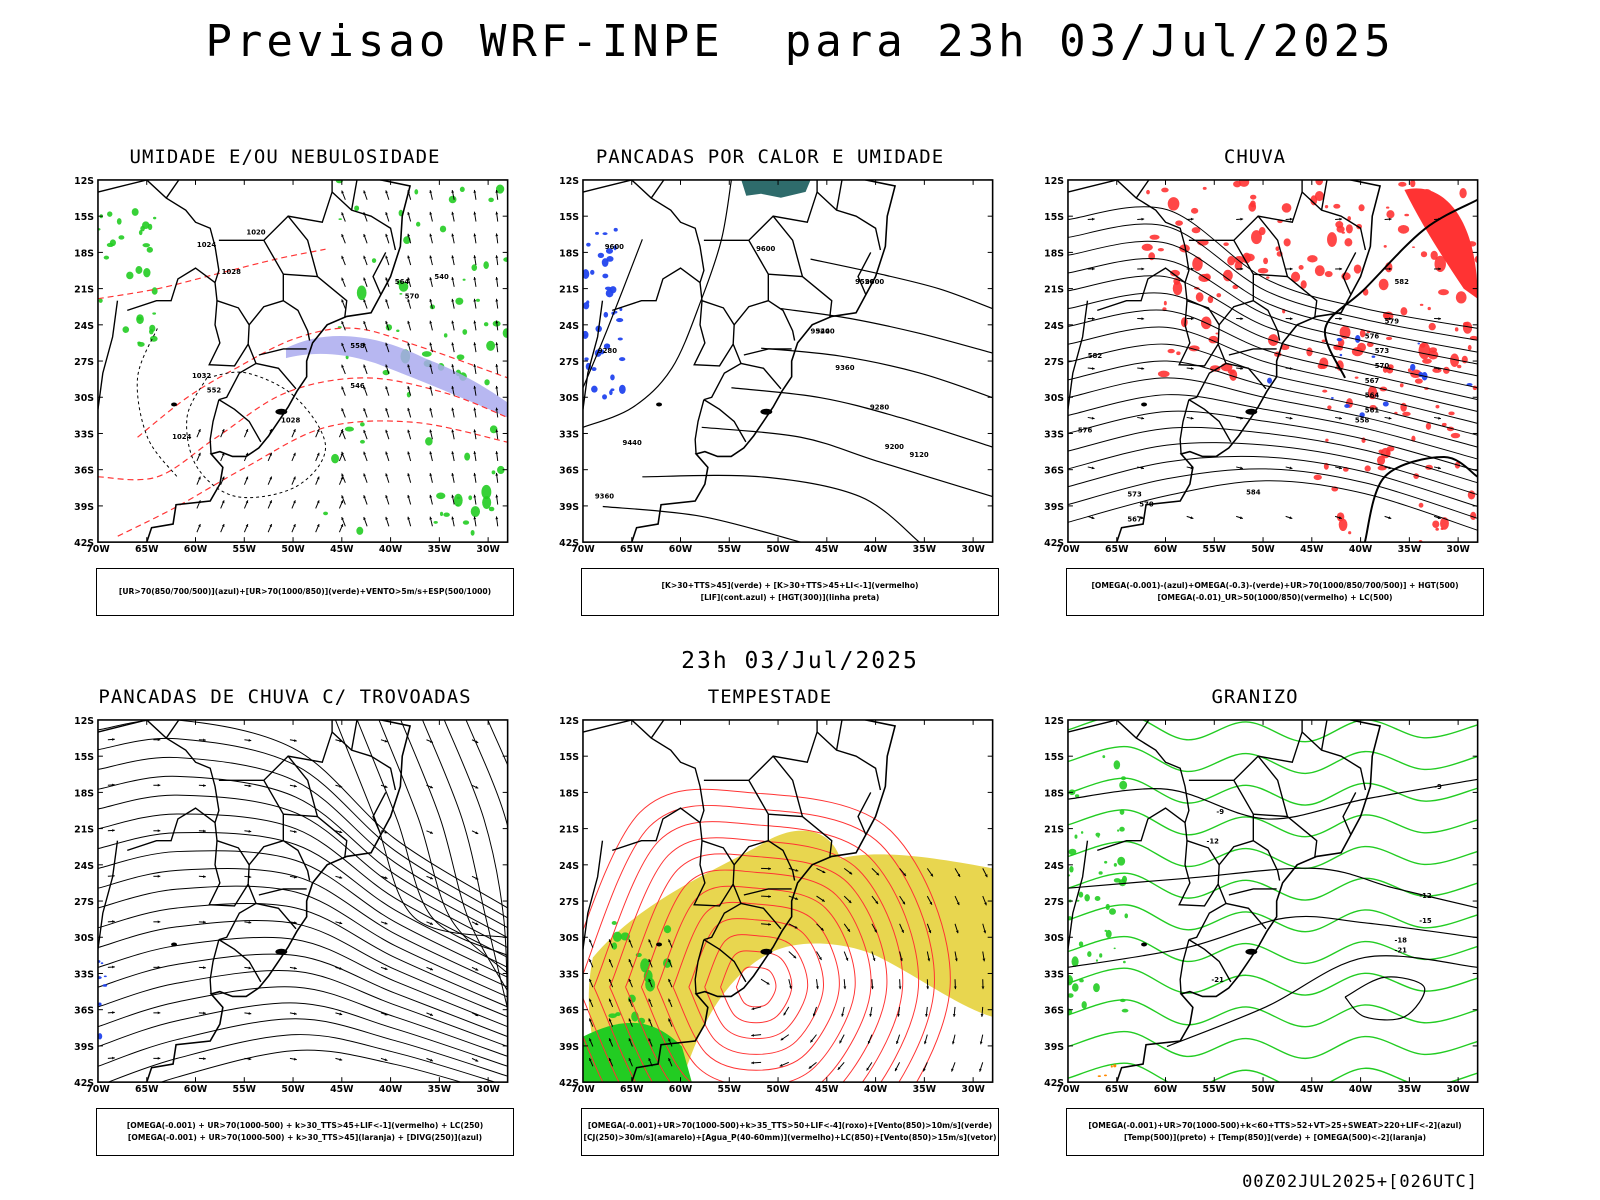  I want to click on contour-label: 582, so click(1402, 282).